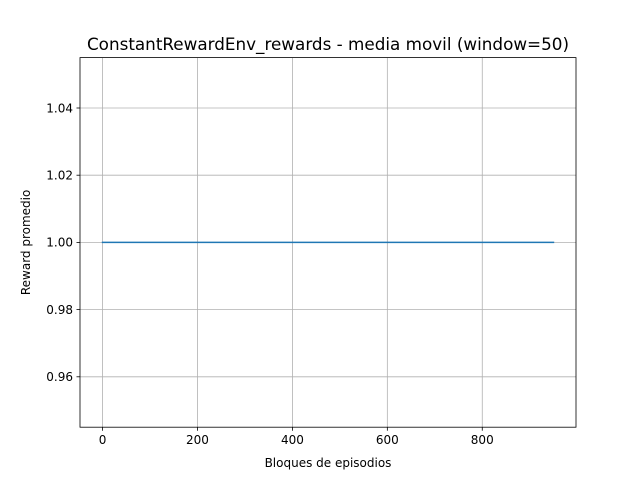 Image resolution: width=640 pixels, height=480 pixels. What do you see at coordinates (59, 310) in the screenshot?
I see `y-tick-label: 0.98` at bounding box center [59, 310].